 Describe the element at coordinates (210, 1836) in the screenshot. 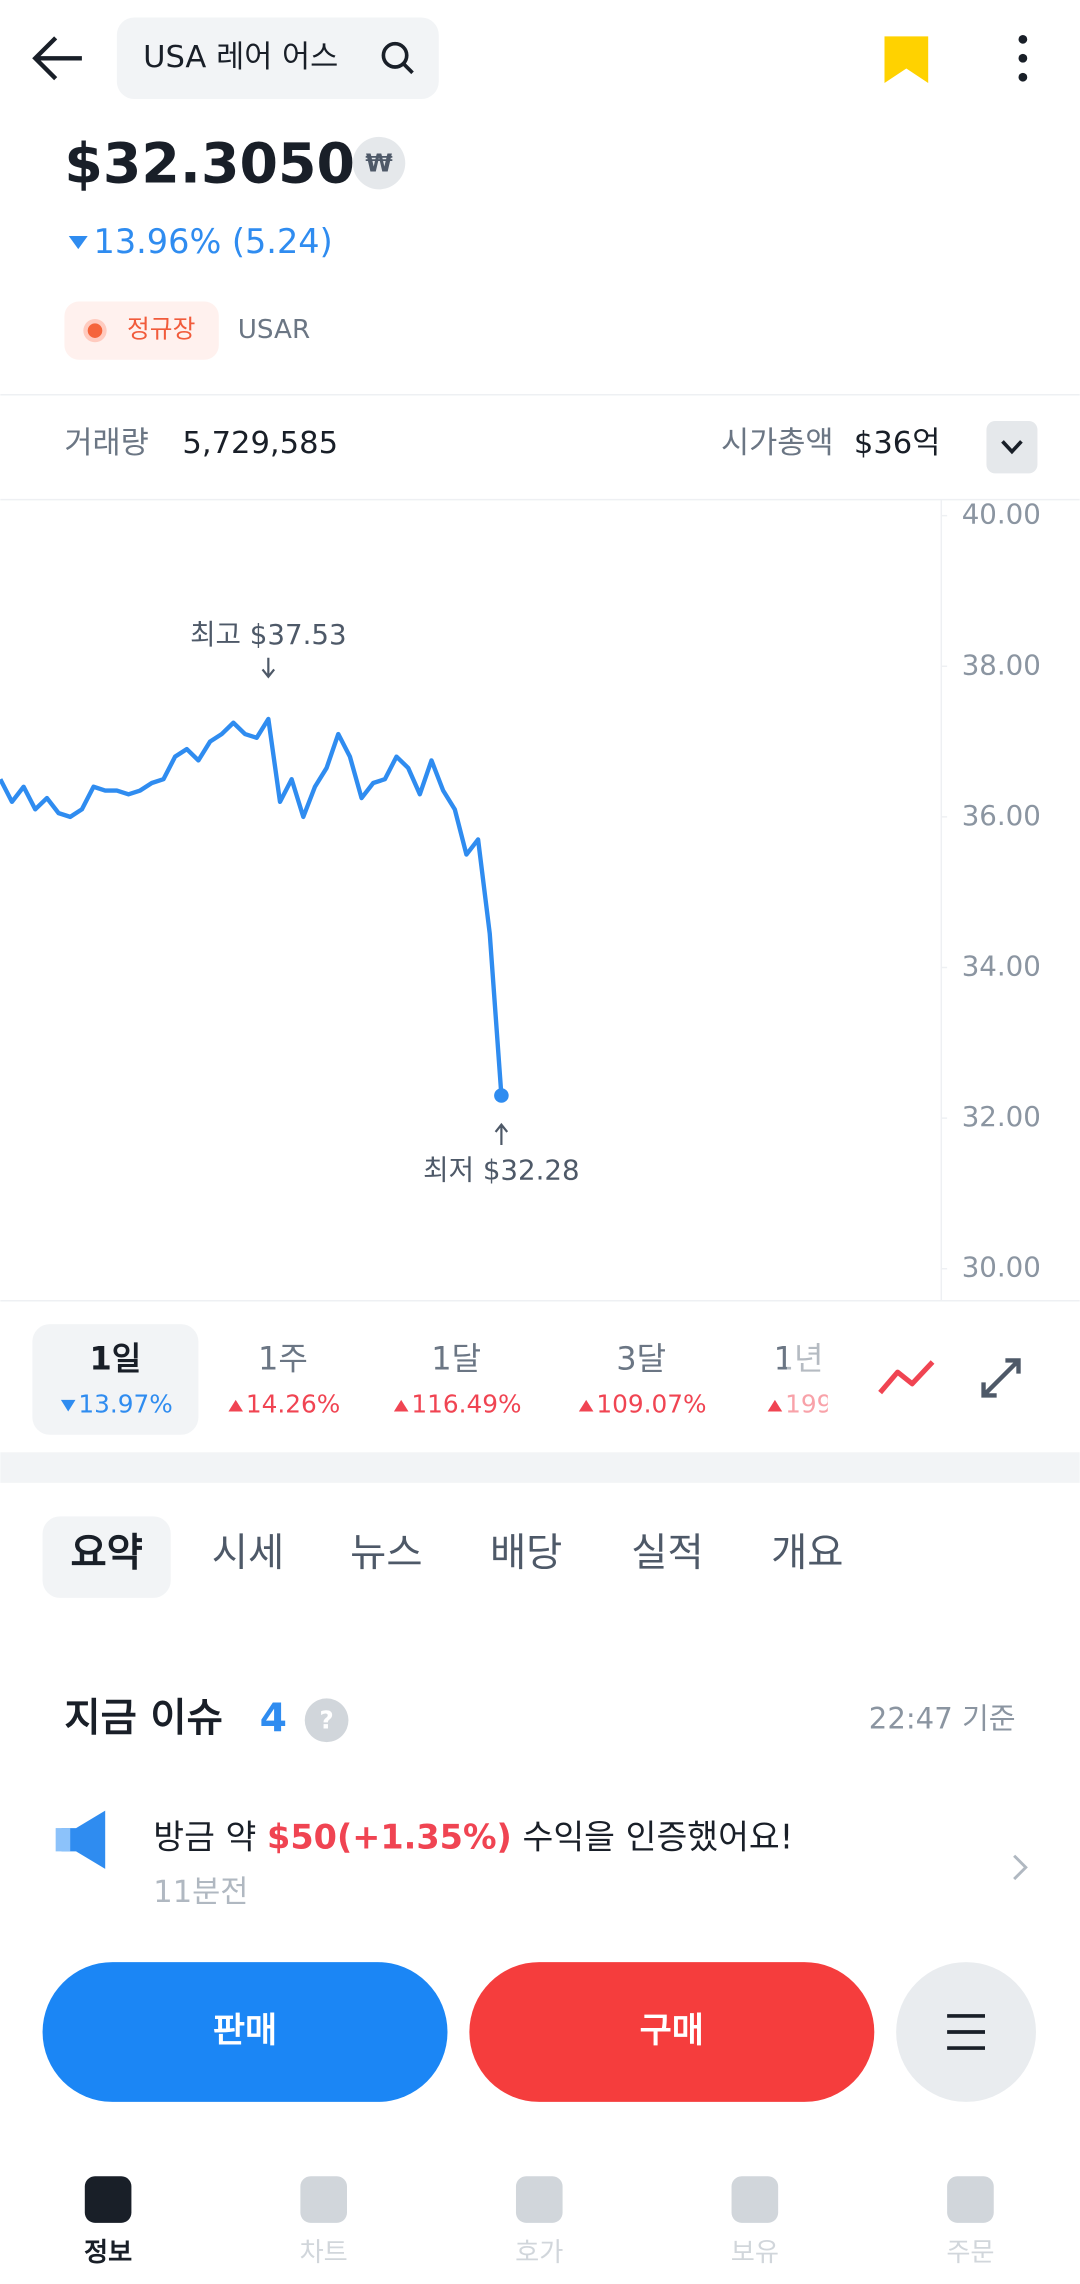

I see `news-prefix: 방금 약` at that location.